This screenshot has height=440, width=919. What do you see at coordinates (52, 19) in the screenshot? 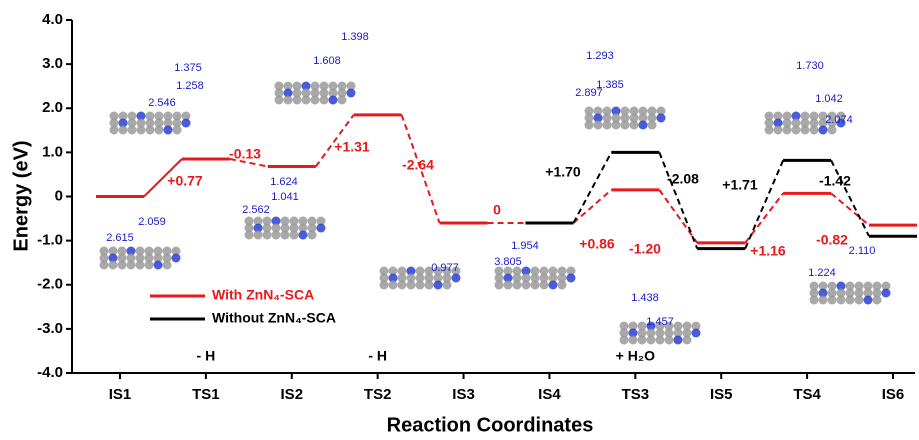
I see `y-tick-label: 4.0` at bounding box center [52, 19].